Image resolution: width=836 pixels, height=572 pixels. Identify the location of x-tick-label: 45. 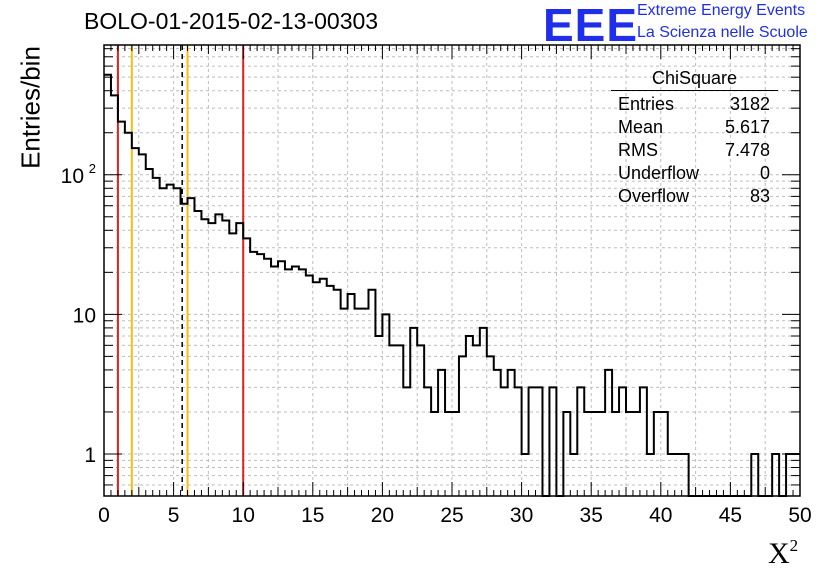
(730, 515).